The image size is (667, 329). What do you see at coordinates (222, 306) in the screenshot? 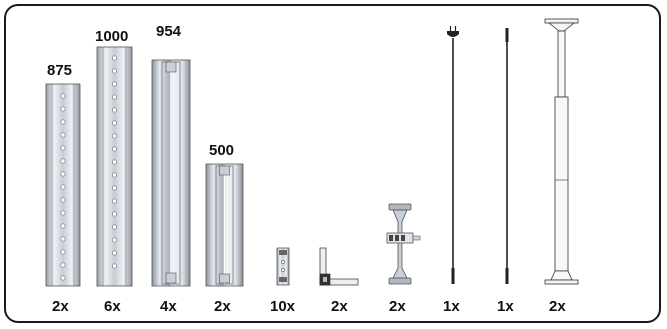
I see `quantity-profile-500: 2x` at bounding box center [222, 306].